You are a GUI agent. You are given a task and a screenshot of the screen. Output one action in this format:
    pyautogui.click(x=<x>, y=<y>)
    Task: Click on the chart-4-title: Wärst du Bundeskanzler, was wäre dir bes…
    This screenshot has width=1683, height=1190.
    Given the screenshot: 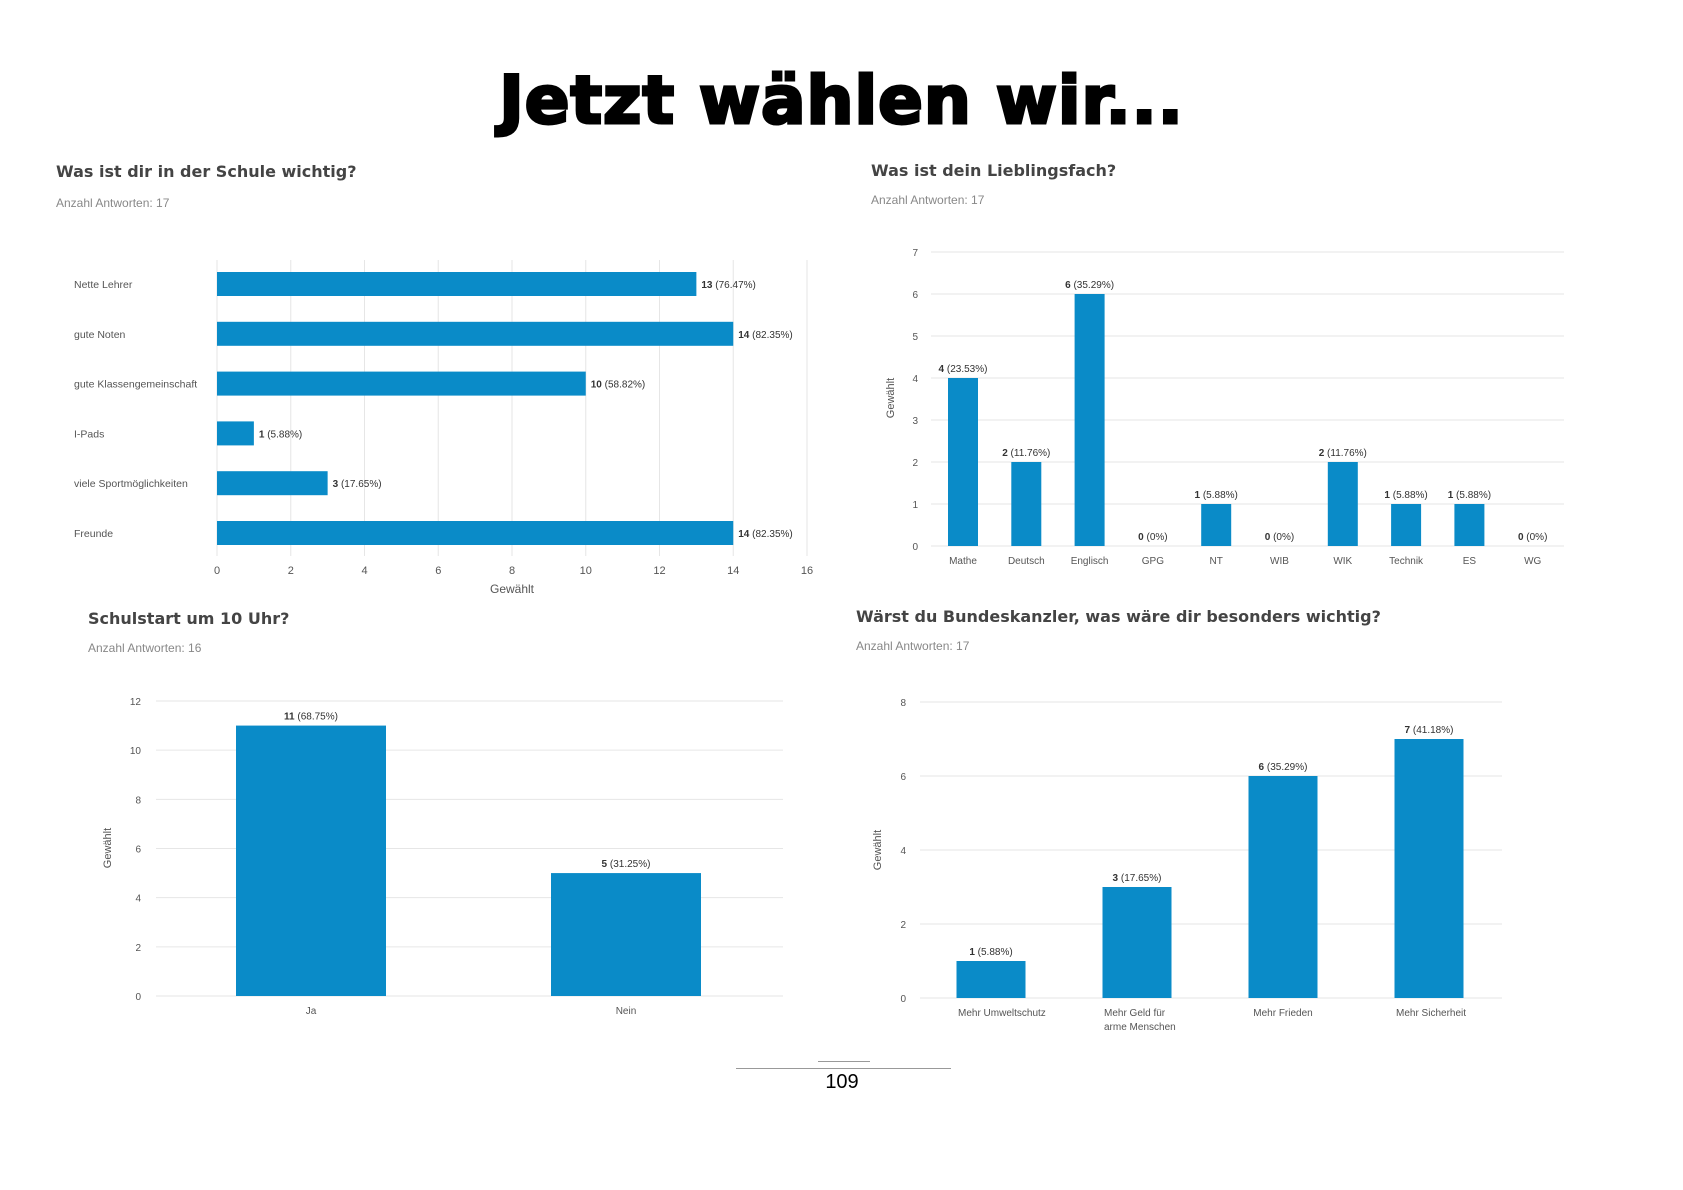 What is the action you would take?
    pyautogui.click(x=1118, y=616)
    